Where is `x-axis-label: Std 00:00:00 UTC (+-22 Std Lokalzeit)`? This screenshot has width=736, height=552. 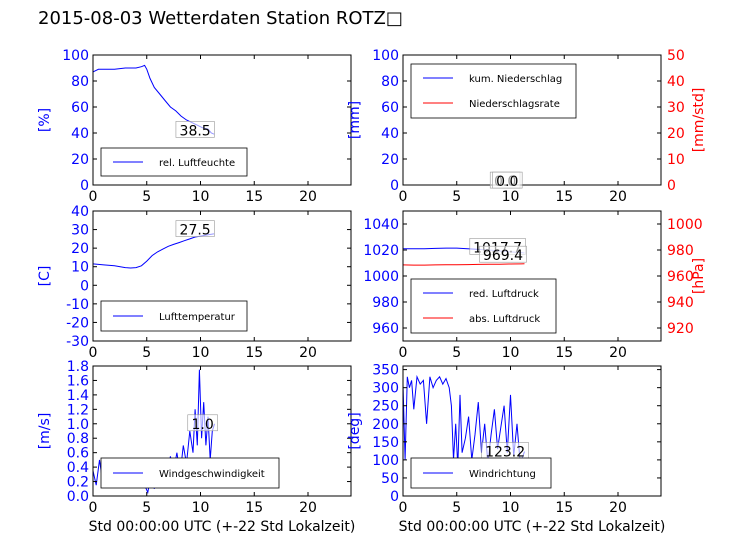 x-axis-label: Std 00:00:00 UTC (+-22 Std Lokalzeit) is located at coordinates (222, 527).